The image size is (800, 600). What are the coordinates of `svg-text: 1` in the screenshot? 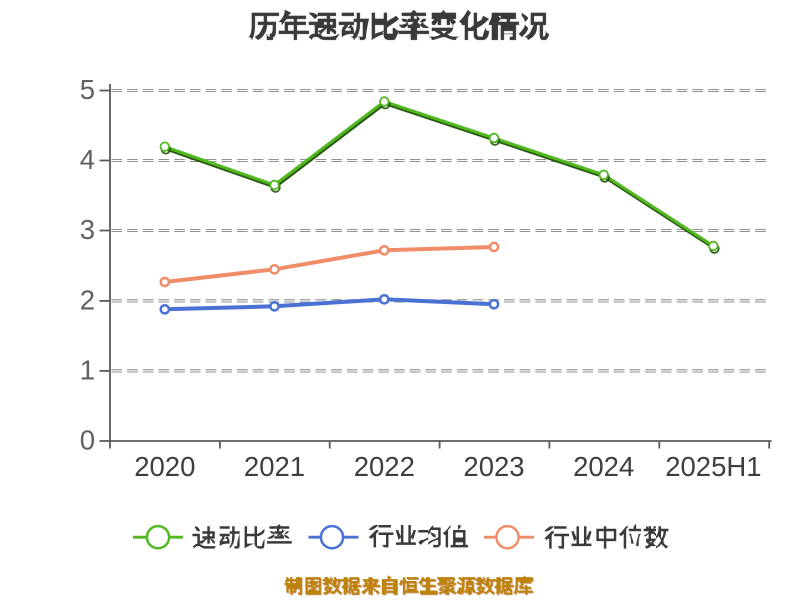 It's located at (87, 369).